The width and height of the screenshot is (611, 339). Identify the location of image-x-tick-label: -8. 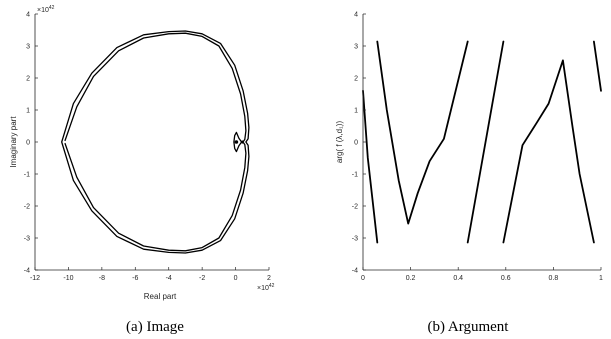
(102, 278).